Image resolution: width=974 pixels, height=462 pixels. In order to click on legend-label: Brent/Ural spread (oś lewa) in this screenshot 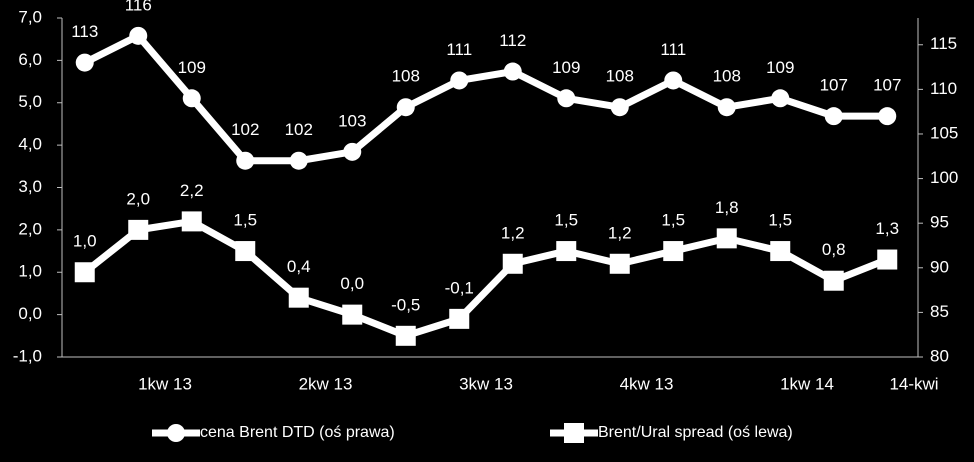, I will do `click(695, 432)`.